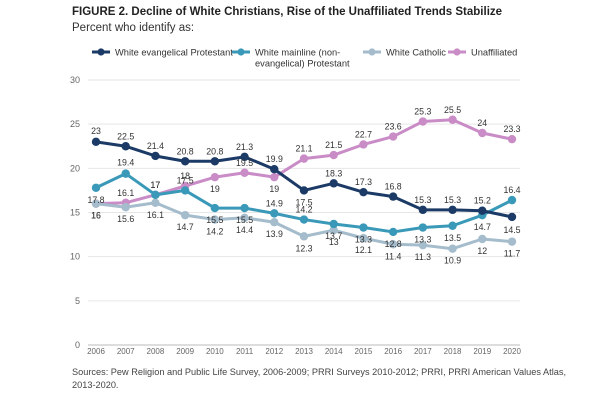  What do you see at coordinates (125, 163) in the screenshot?
I see `data-label: 19.4` at bounding box center [125, 163].